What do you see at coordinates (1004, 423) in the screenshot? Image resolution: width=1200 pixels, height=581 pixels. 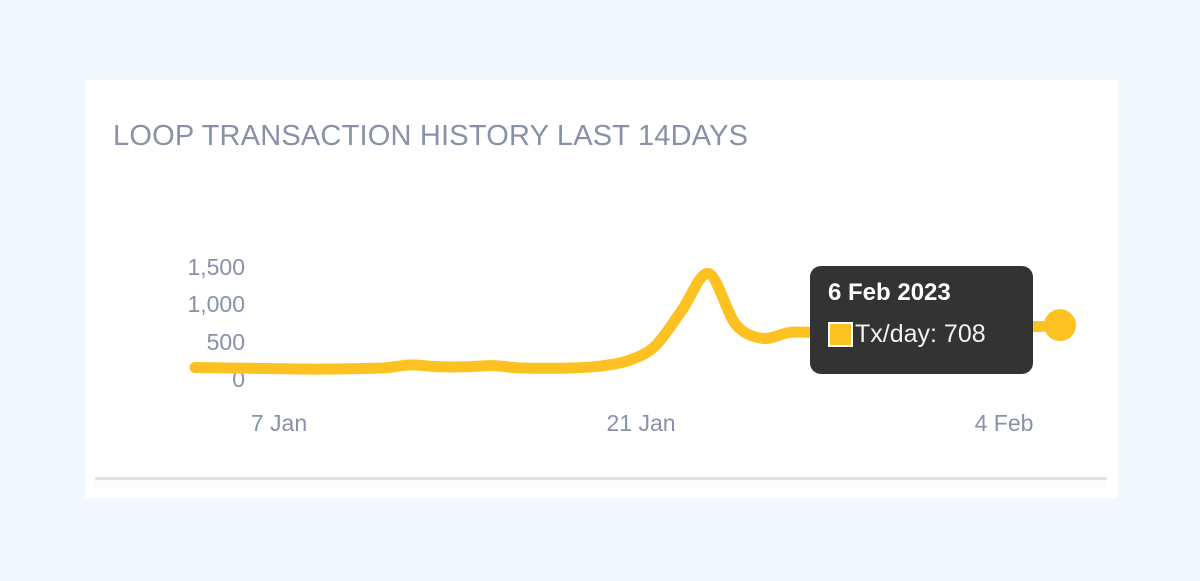 I see `x-axis-label-4-feb: 4 Feb` at bounding box center [1004, 423].